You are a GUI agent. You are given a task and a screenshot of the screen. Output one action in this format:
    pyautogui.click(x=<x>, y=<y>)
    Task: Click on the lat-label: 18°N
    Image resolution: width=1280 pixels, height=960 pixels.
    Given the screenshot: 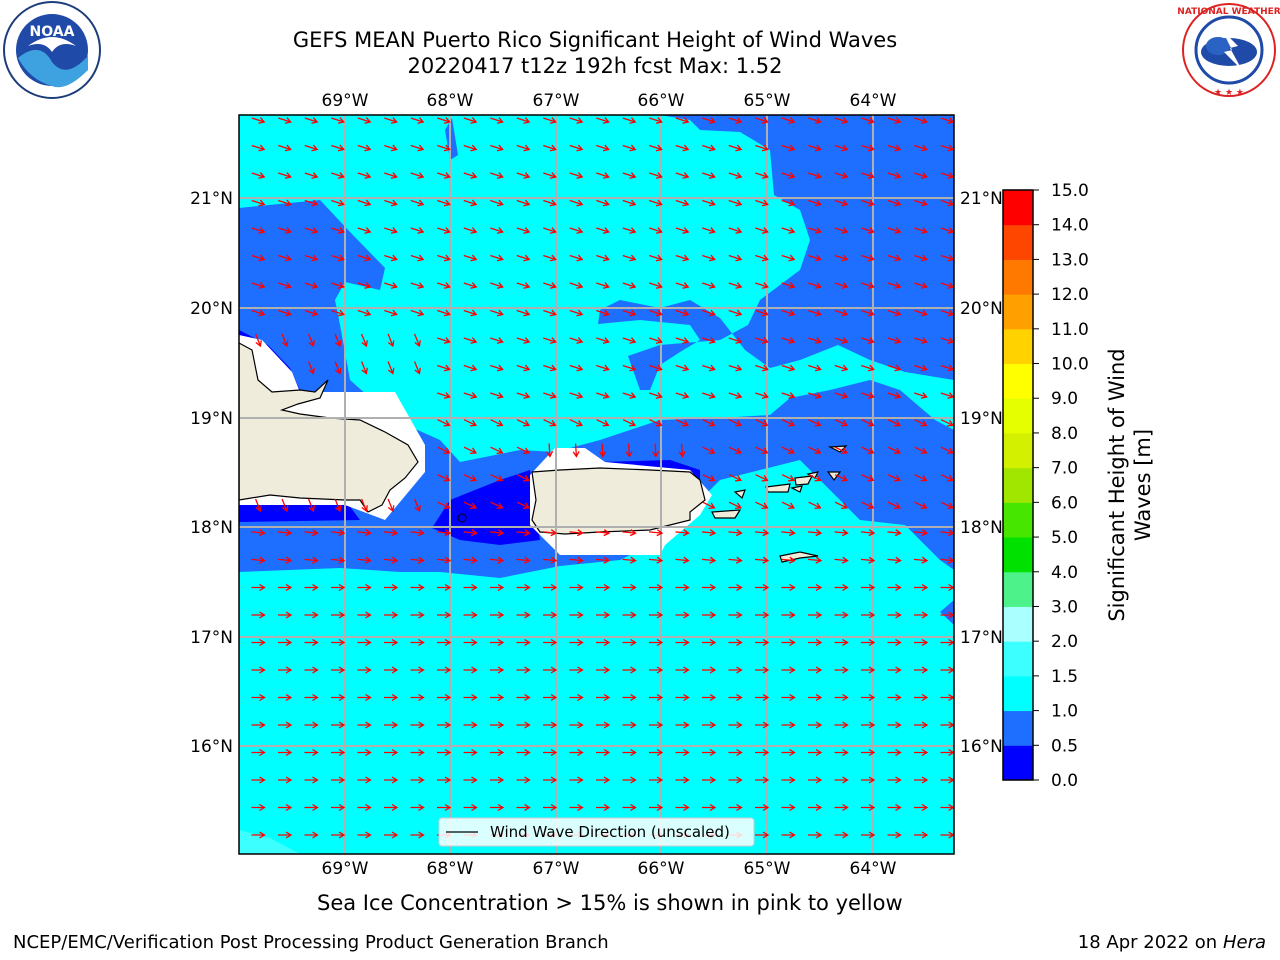 What is the action you would take?
    pyautogui.click(x=981, y=528)
    